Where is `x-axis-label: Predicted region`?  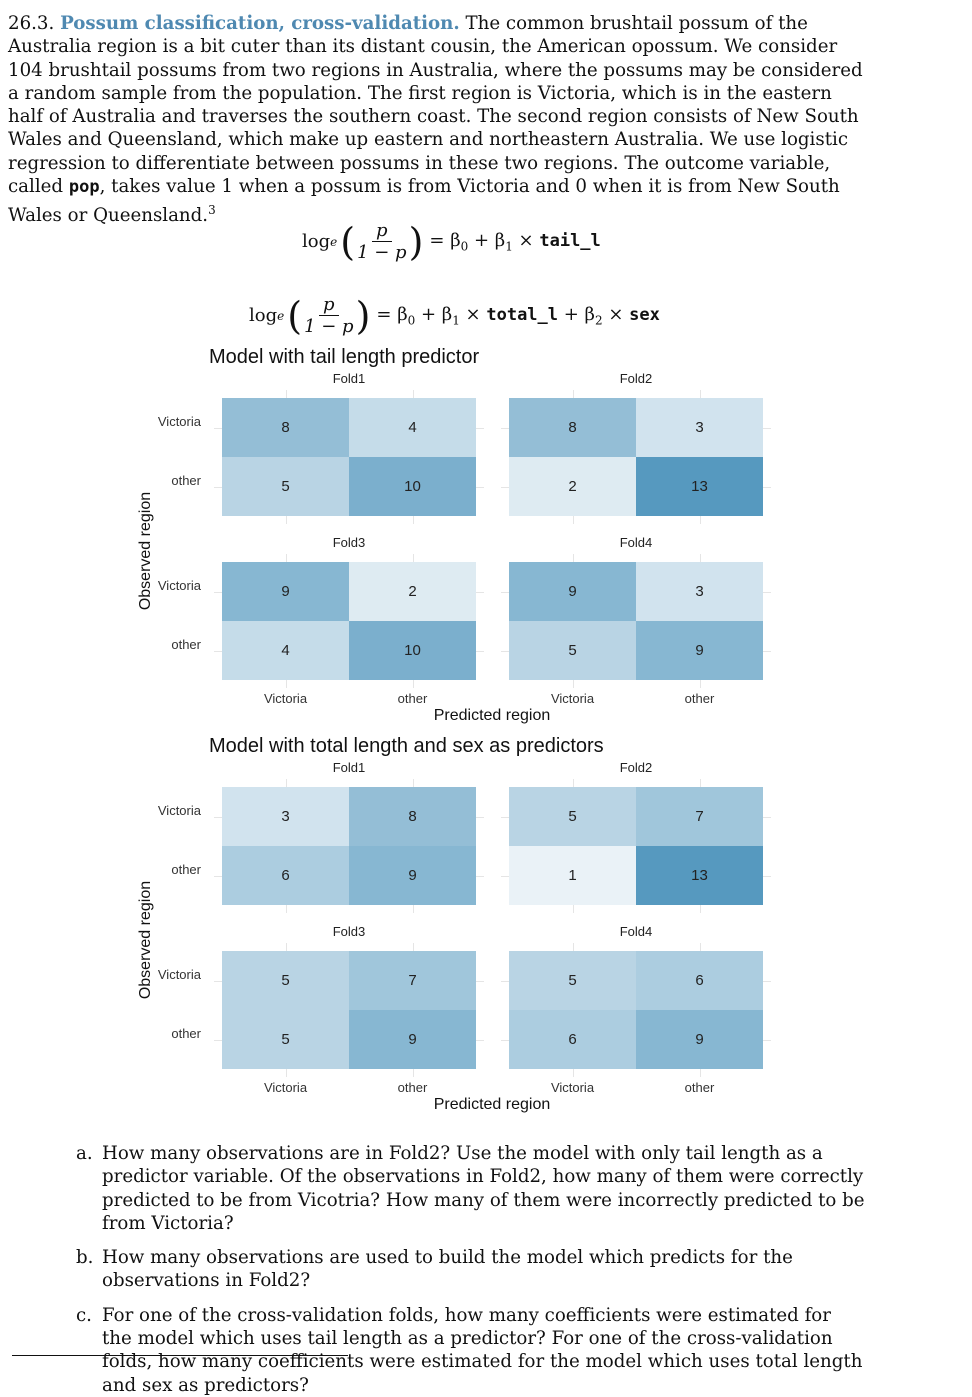 x-axis-label: Predicted region is located at coordinates (492, 715).